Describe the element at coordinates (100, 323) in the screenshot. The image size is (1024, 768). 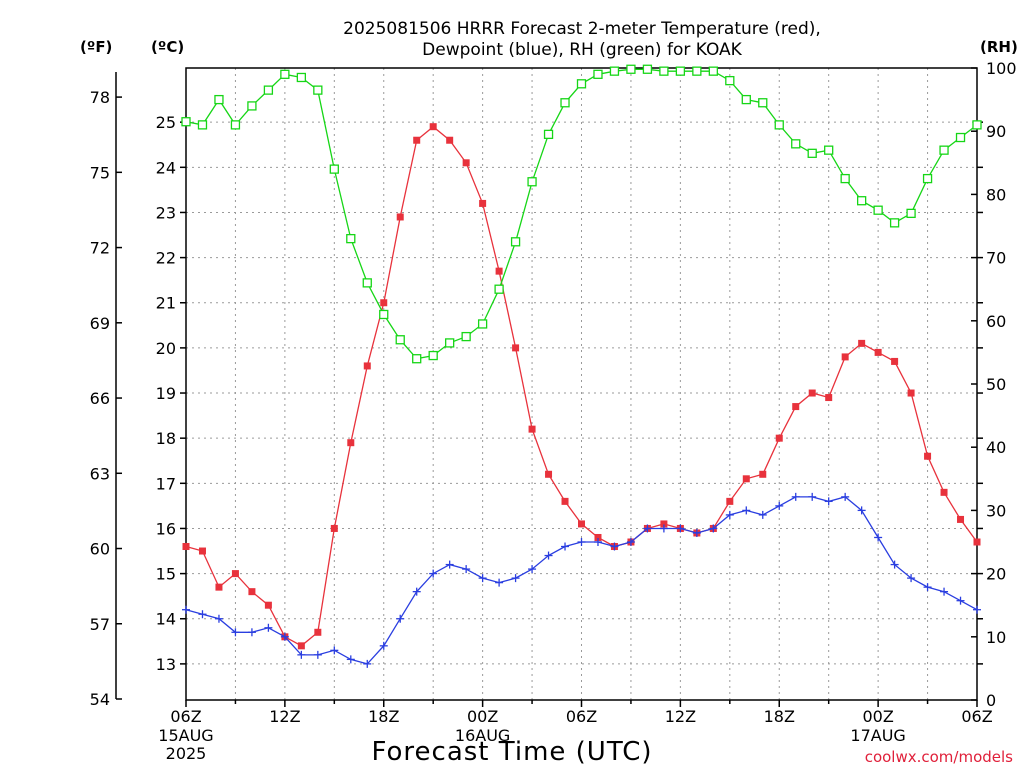
I see `fahrenheit-tick-label: 69` at that location.